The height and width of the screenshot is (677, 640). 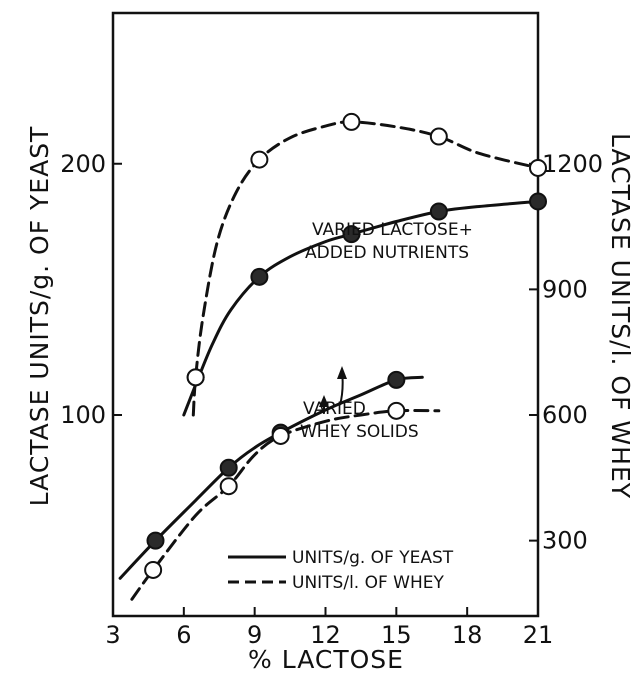 What do you see at coordinates (572, 164) in the screenshot?
I see `y-tick-label-right: 1200` at bounding box center [572, 164].